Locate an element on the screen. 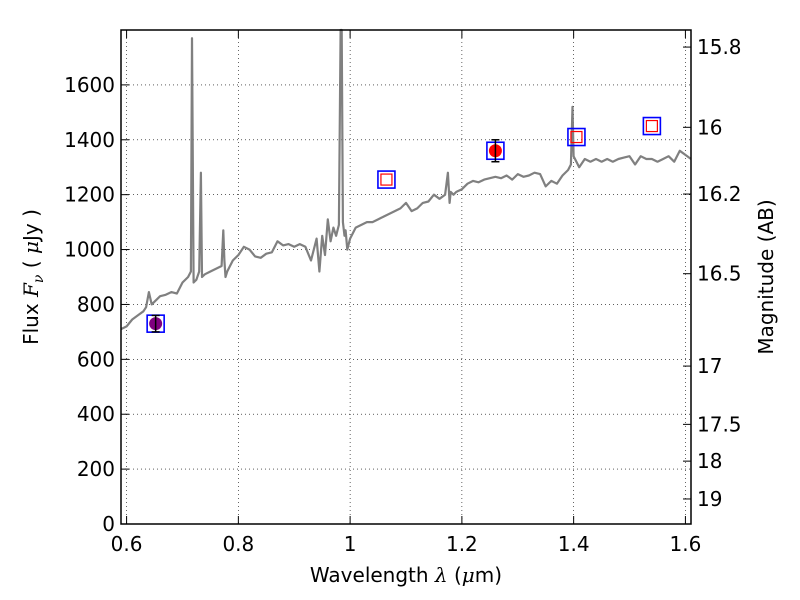  y-tick-label: 1400 is located at coordinates (89, 140).